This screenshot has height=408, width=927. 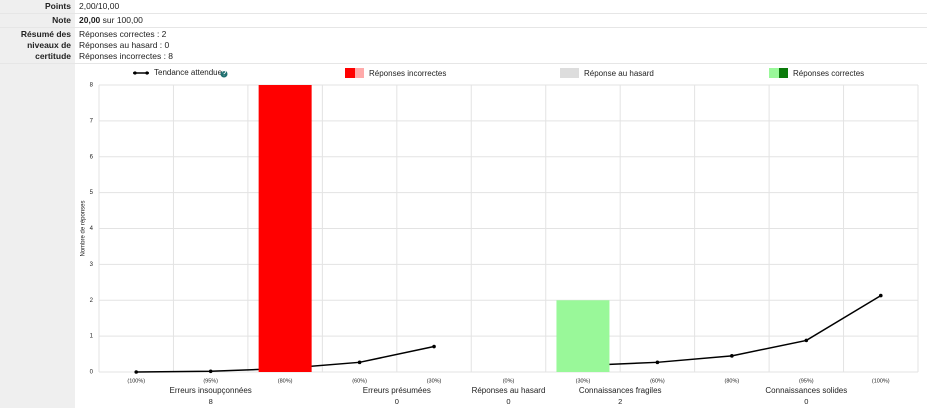 What do you see at coordinates (828, 73) in the screenshot?
I see `legend-label: Réponses correctes` at bounding box center [828, 73].